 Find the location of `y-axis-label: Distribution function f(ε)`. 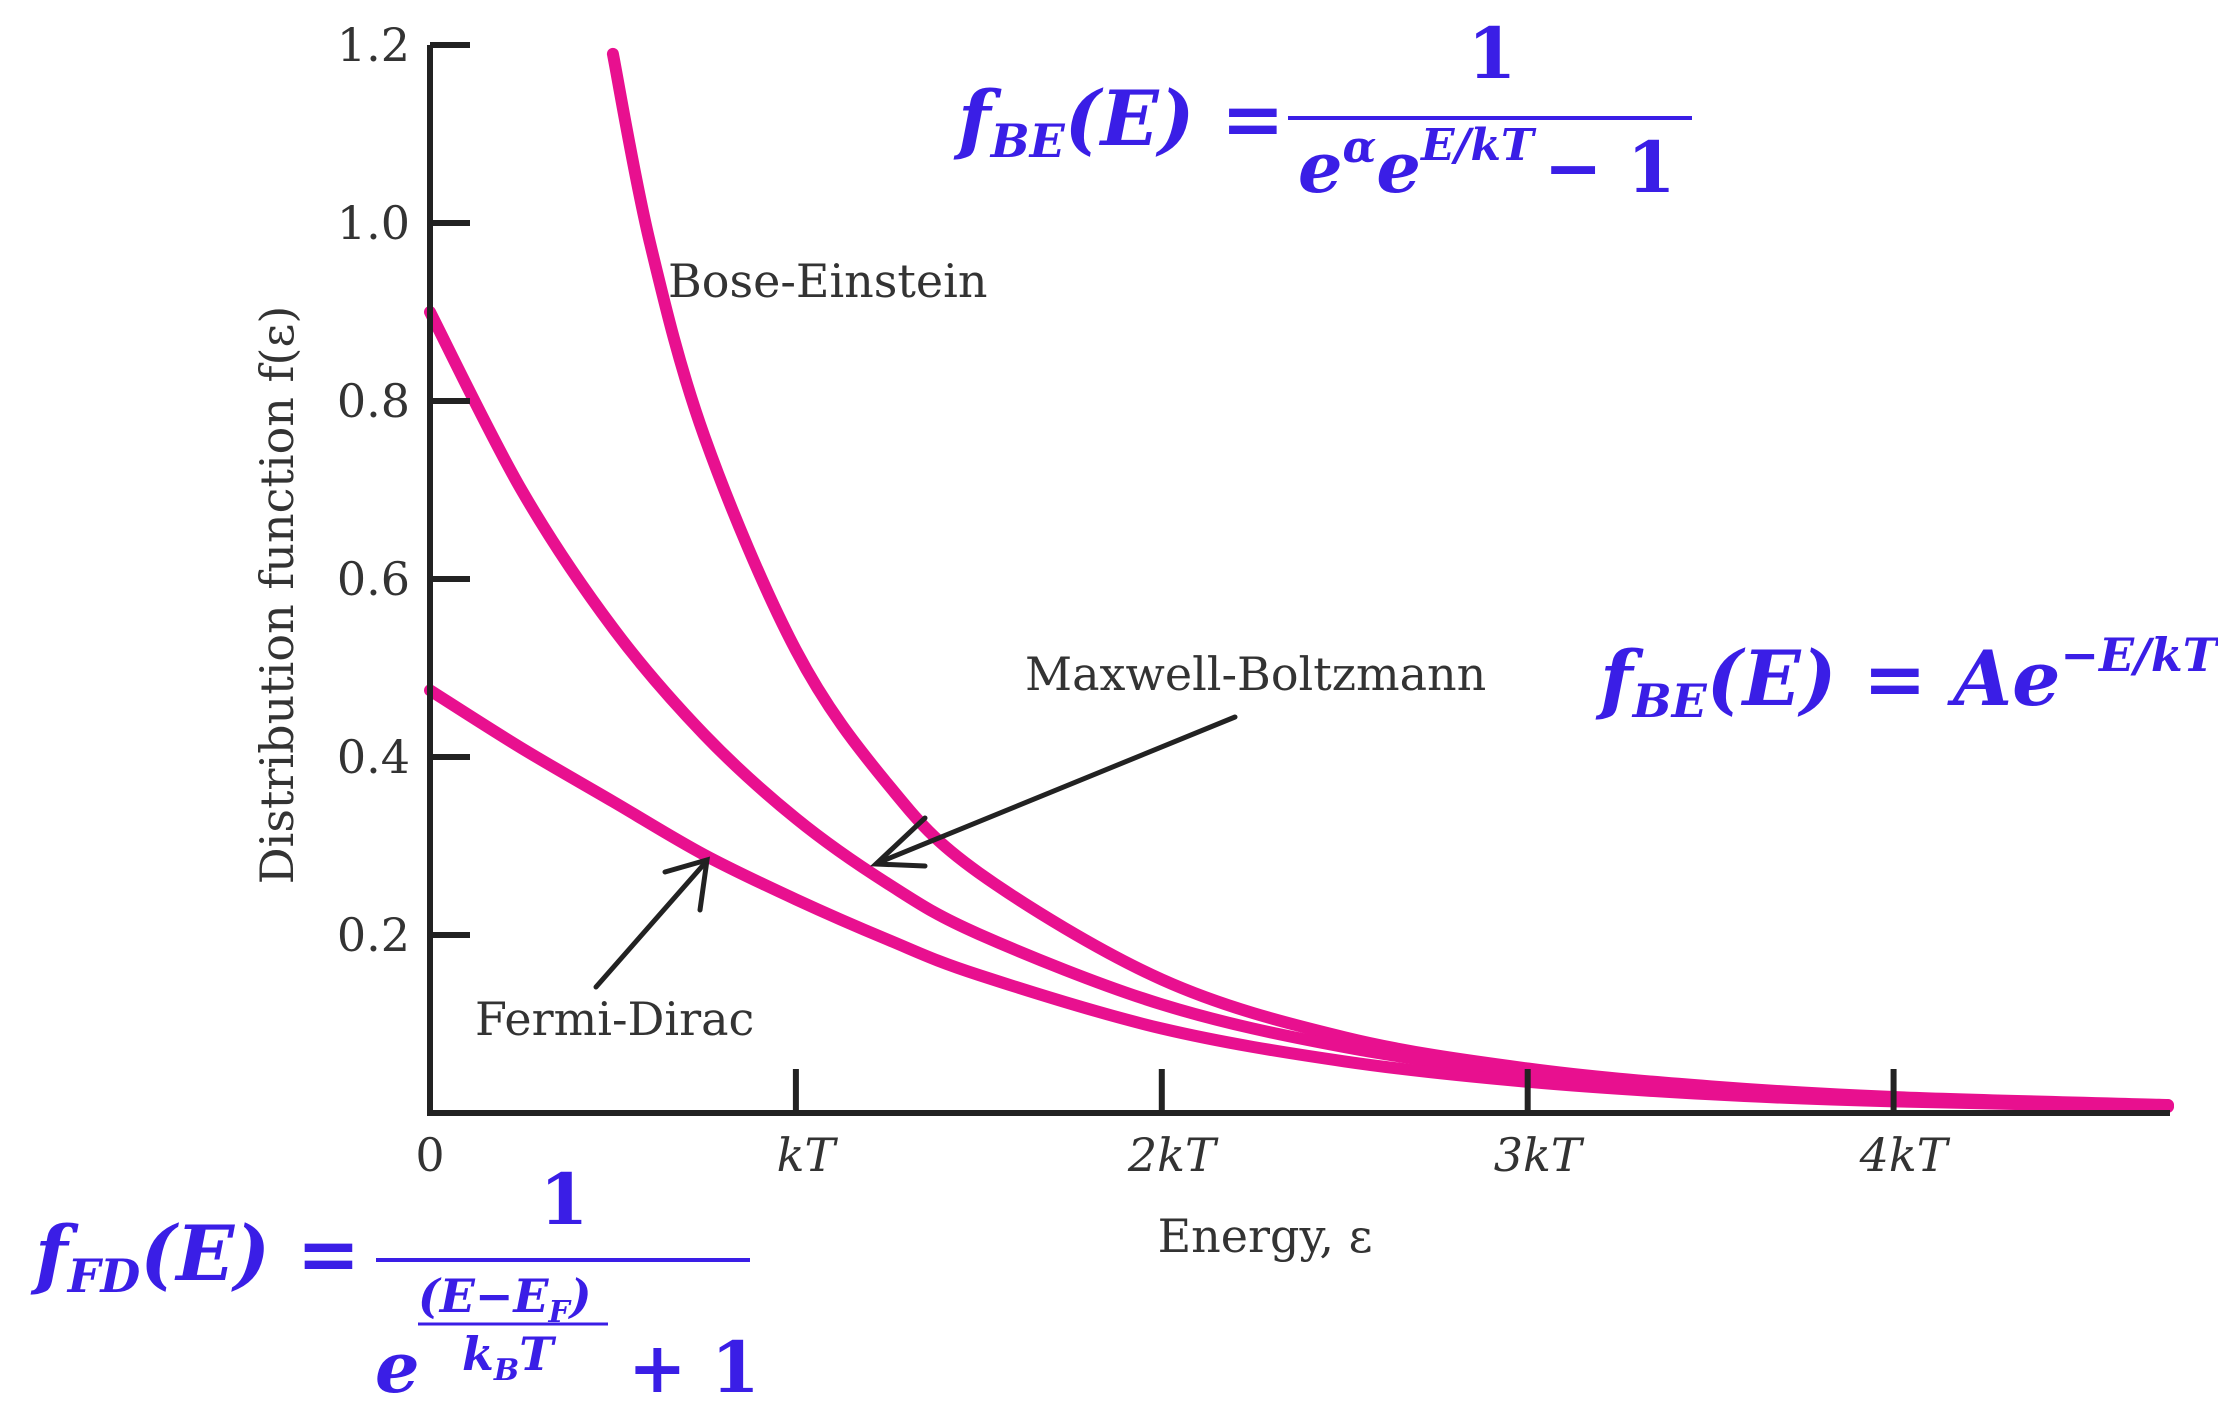

y-axis-label: Distribution function f(ε) is located at coordinates (277, 595).